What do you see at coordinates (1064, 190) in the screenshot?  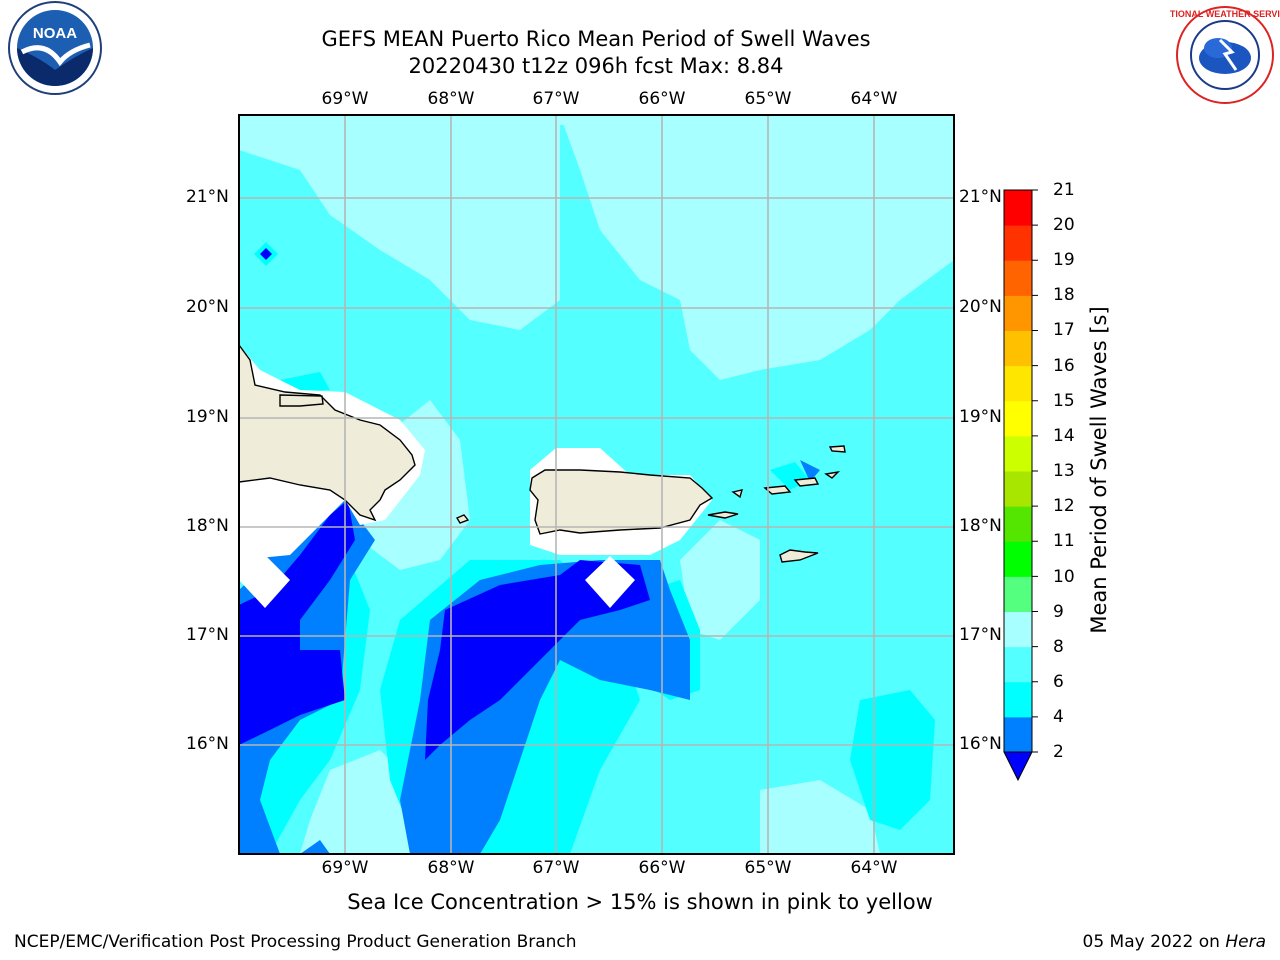 I see `colorbar-tick-label: 21` at bounding box center [1064, 190].